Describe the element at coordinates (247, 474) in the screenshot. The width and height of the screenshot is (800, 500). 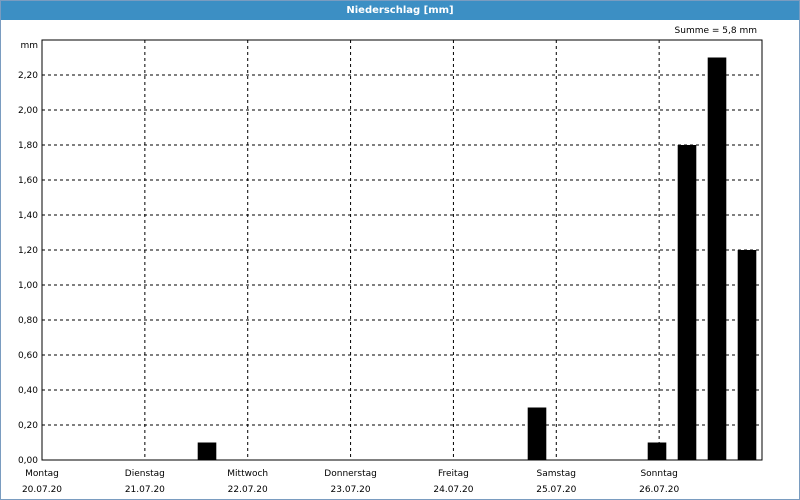
I see `x-tick-day: Mittwoch` at that location.